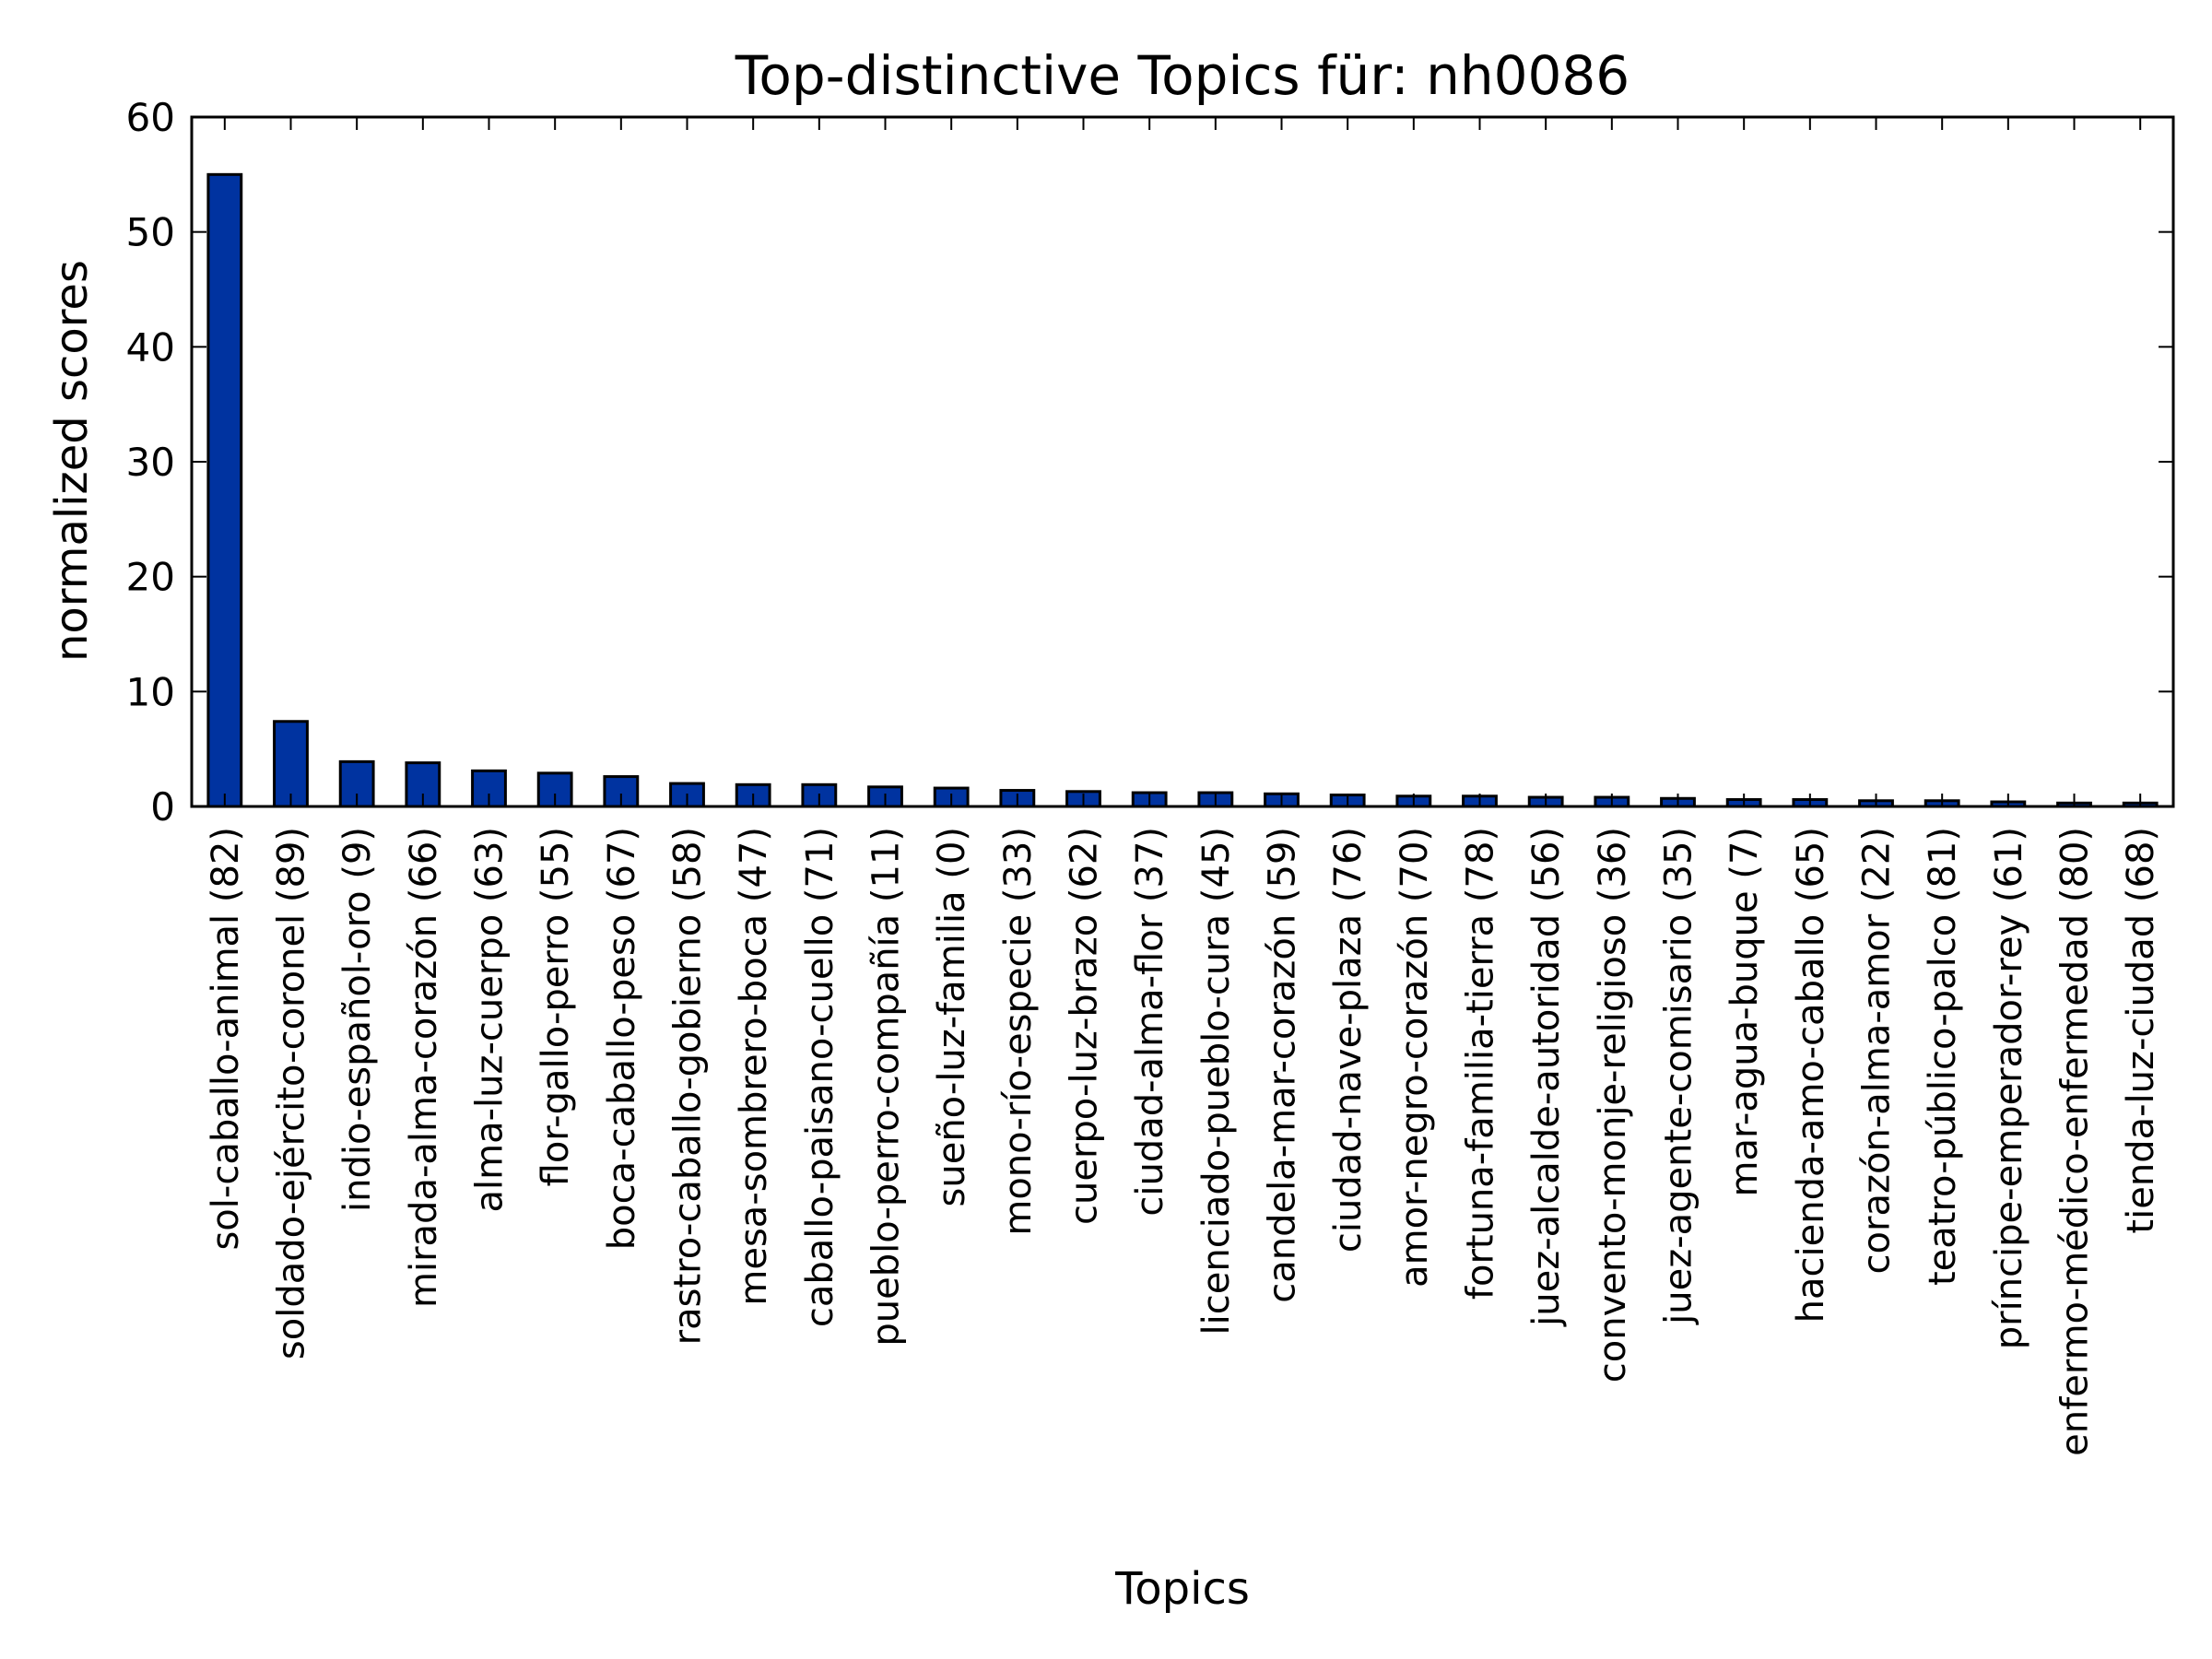  I want to click on y-tick-label: 50, so click(150, 232).